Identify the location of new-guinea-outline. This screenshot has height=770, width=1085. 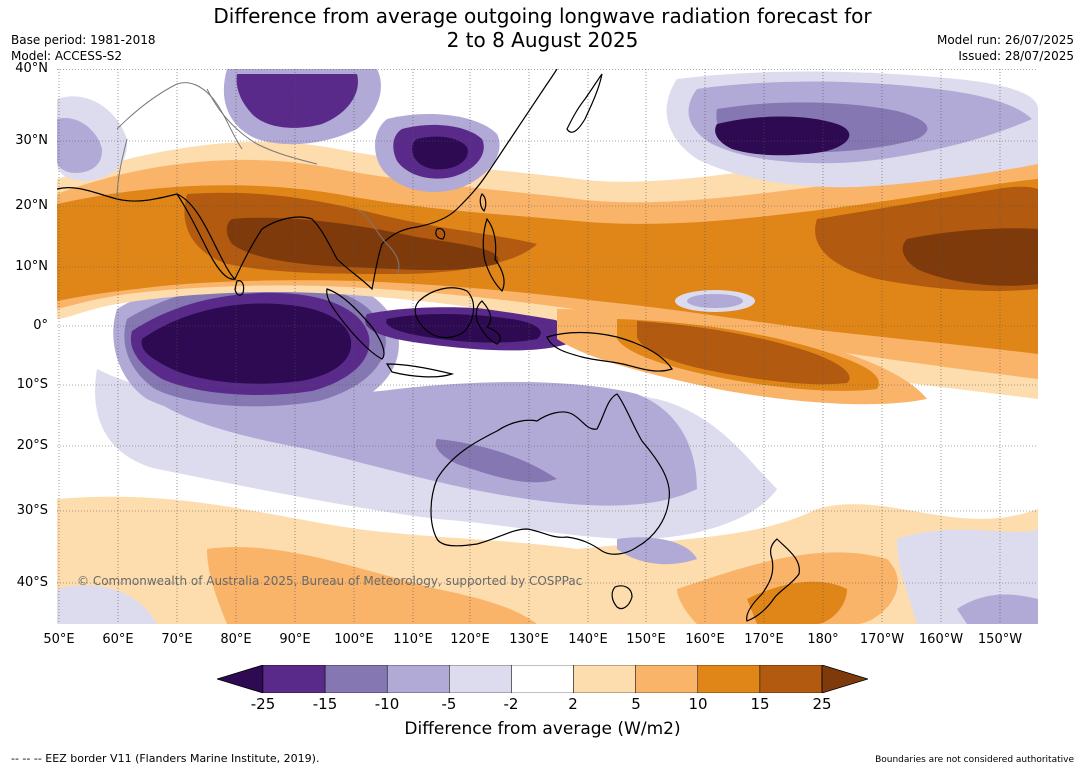
(609, 351).